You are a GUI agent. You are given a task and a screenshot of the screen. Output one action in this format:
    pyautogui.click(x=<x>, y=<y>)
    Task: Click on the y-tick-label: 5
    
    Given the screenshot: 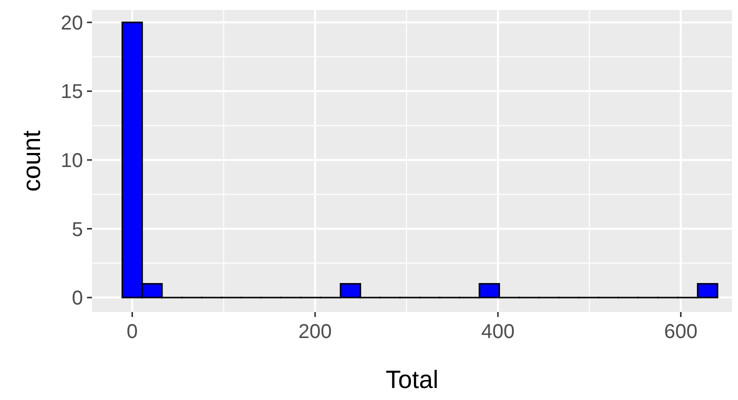 What is the action you would take?
    pyautogui.click(x=77, y=229)
    